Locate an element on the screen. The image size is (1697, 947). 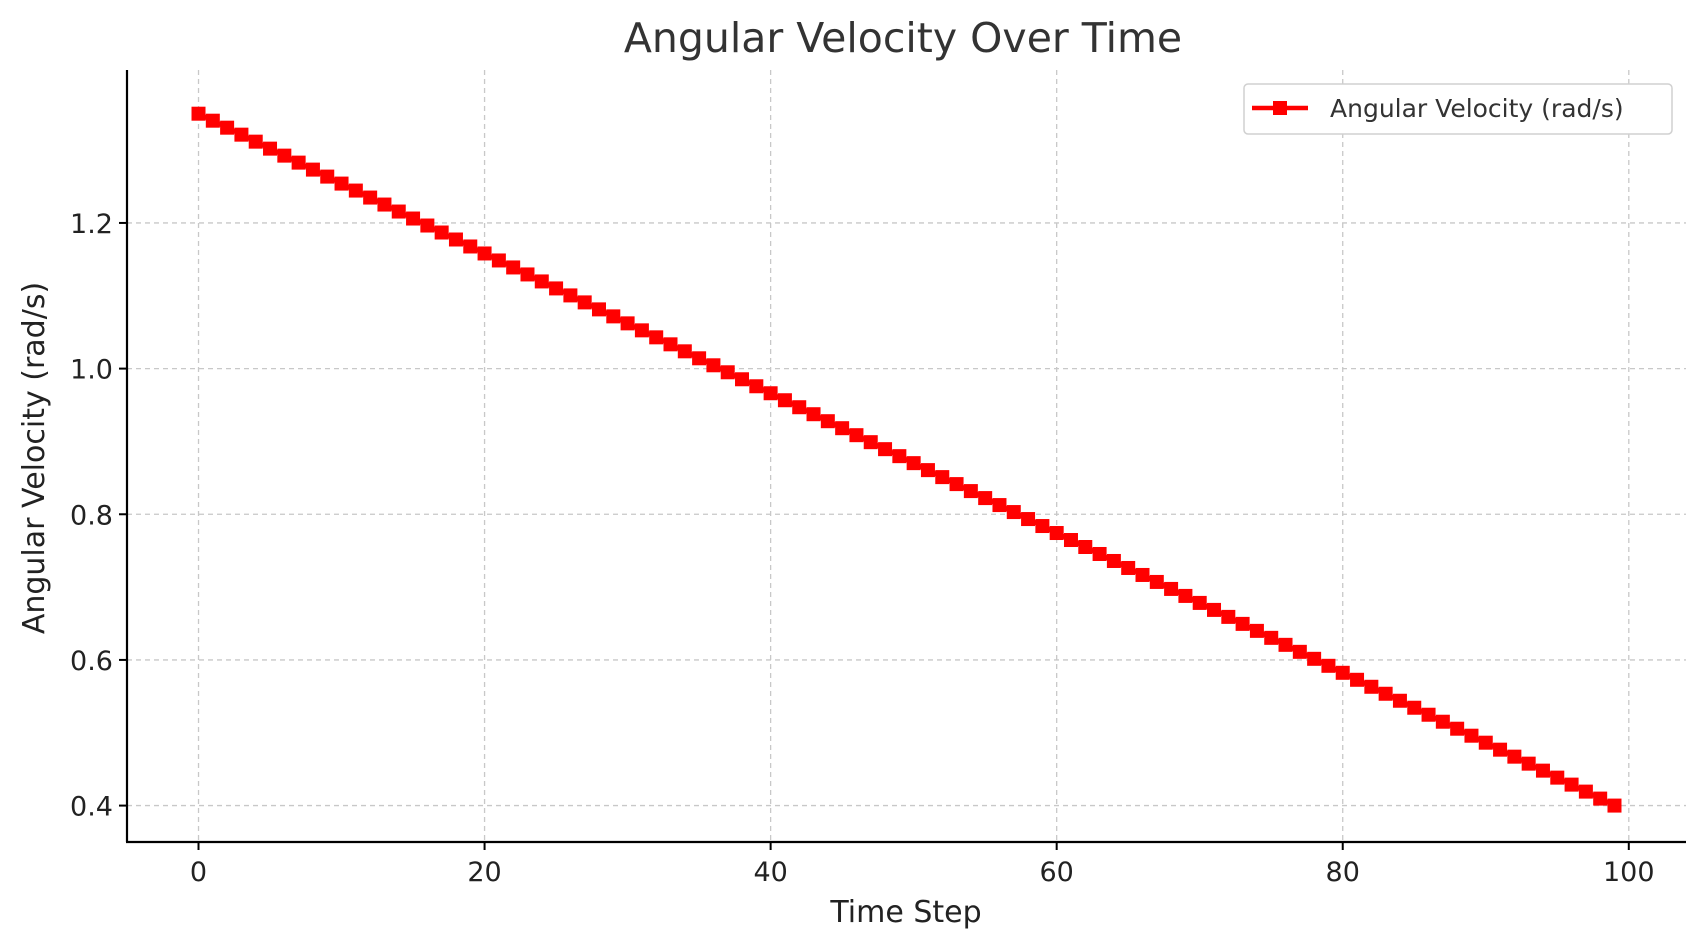
y-tick-label: 1.2 is located at coordinates (91, 224).